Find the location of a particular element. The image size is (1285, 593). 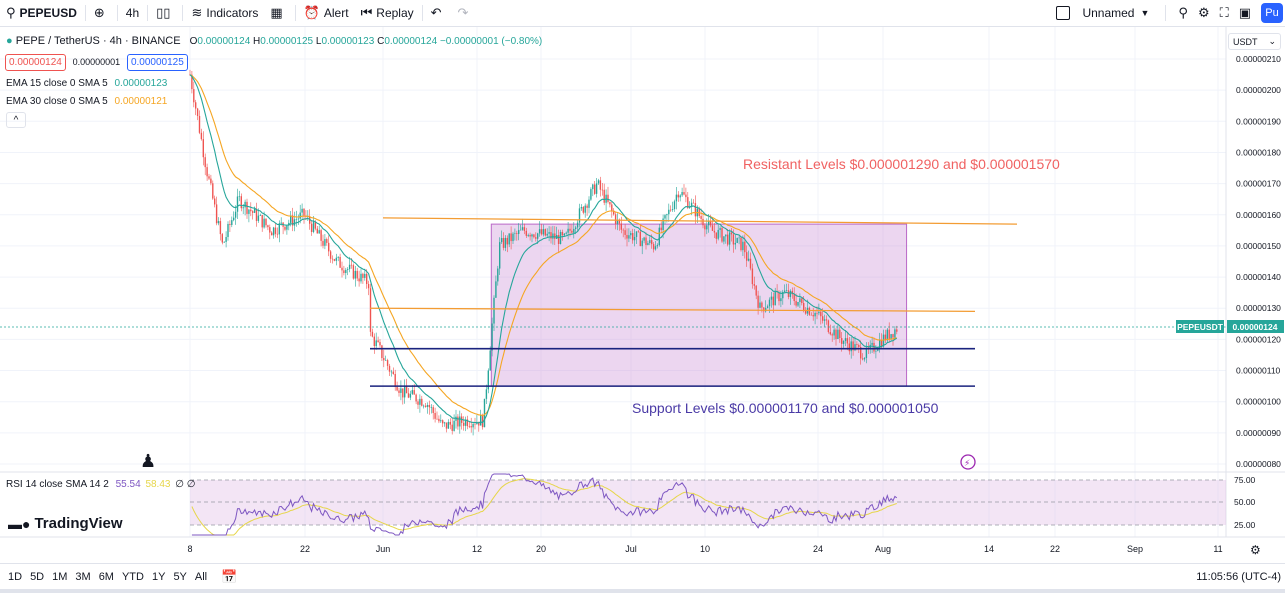

clock-time: 11:05:56 (UTC-4) is located at coordinates (1238, 577).